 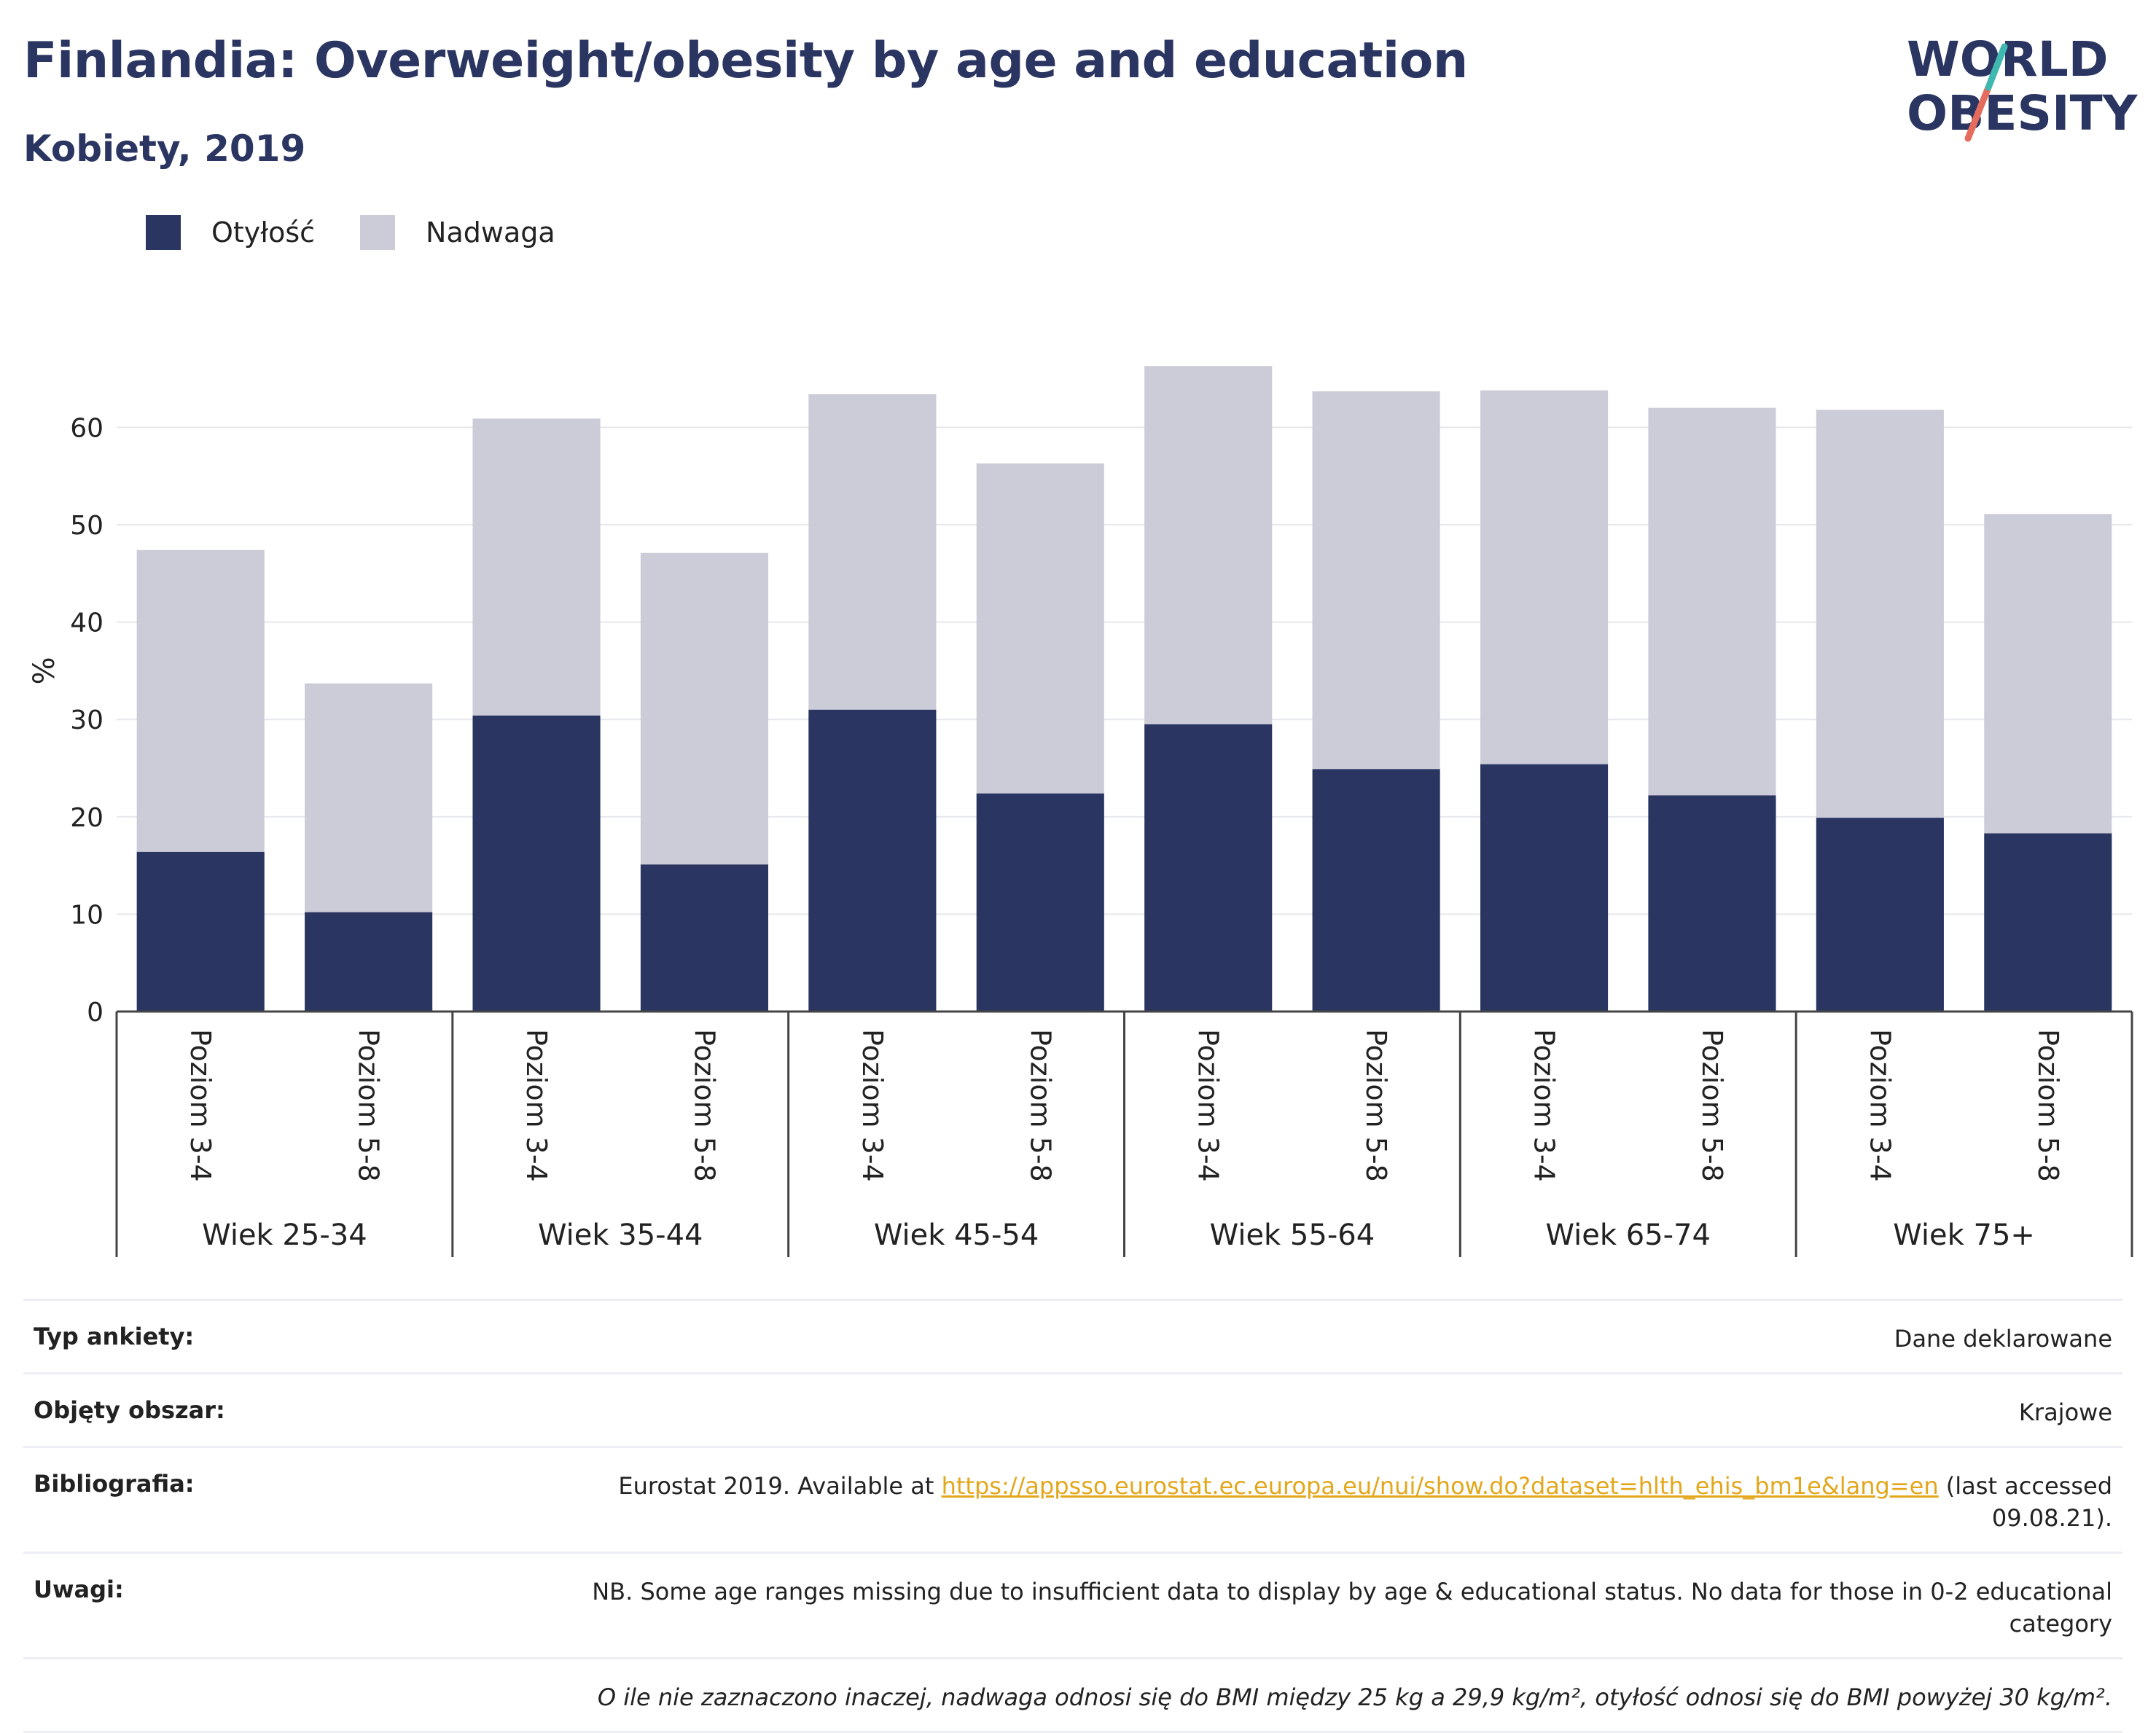 I want to click on chart-legend: Otyłość Nadwaga, so click(x=374, y=233).